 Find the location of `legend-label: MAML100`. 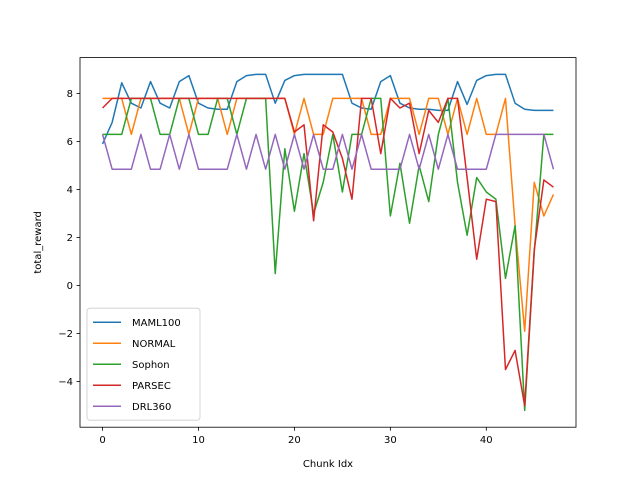

legend-label: MAML100 is located at coordinates (156, 323).